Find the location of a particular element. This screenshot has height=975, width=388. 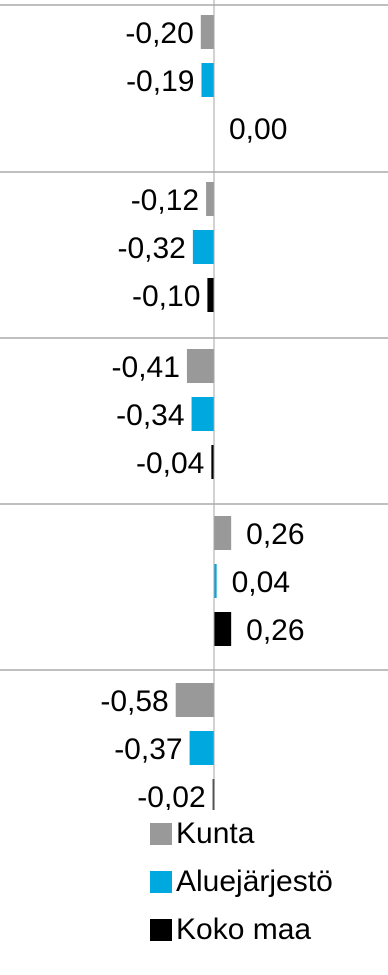

data-label: -0,34 is located at coordinates (150, 415).